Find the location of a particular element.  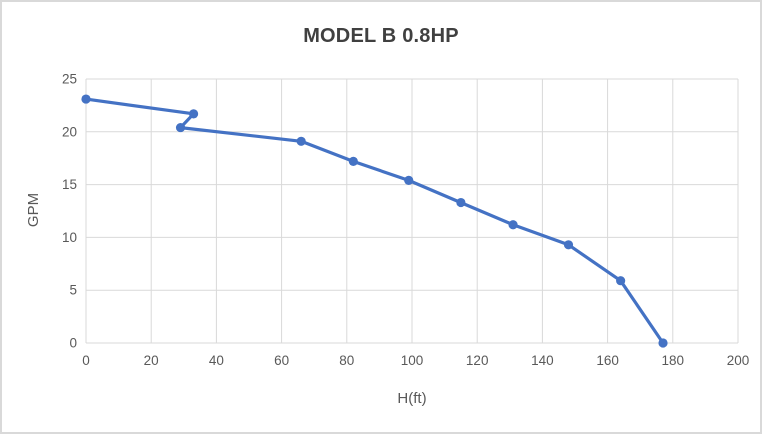

chart-title: MODEL B 0.8HP is located at coordinates (381, 36).